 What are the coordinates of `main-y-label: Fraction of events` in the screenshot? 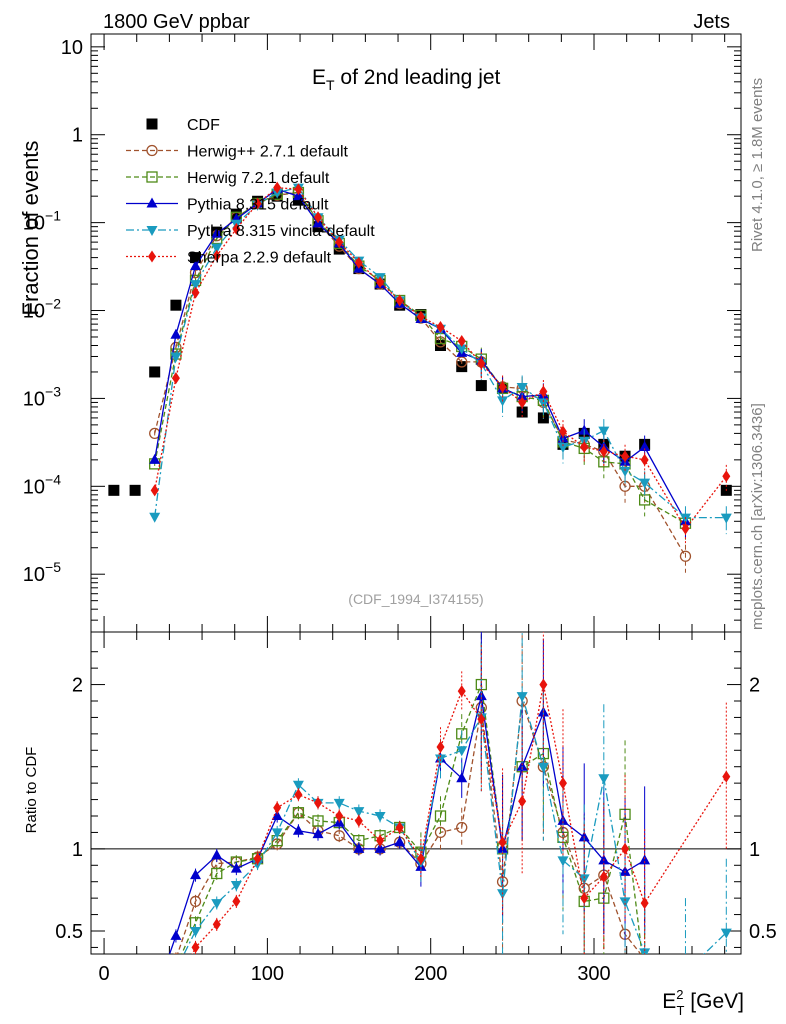 It's located at (30, 228).